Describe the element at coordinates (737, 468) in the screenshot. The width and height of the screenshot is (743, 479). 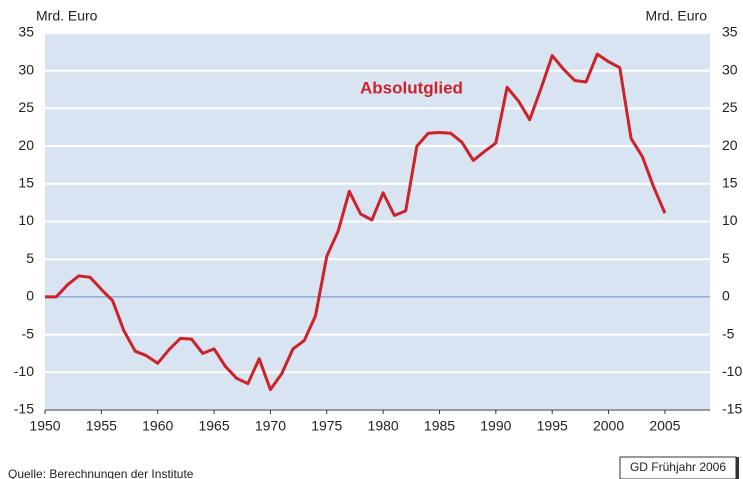
I see `credit-shadow` at that location.